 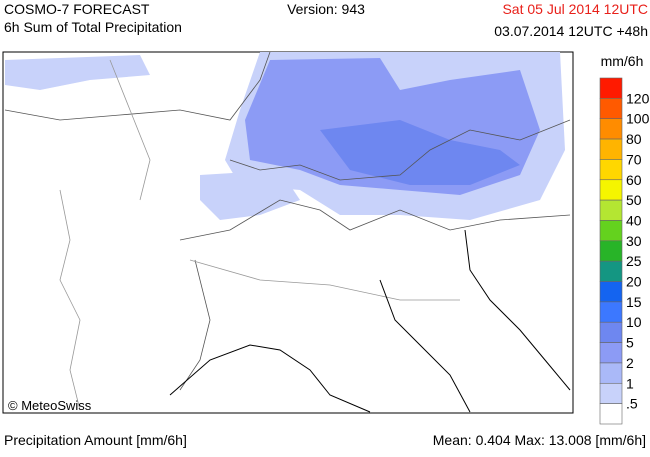 What do you see at coordinates (630, 363) in the screenshot?
I see `legend-label: 2` at bounding box center [630, 363].